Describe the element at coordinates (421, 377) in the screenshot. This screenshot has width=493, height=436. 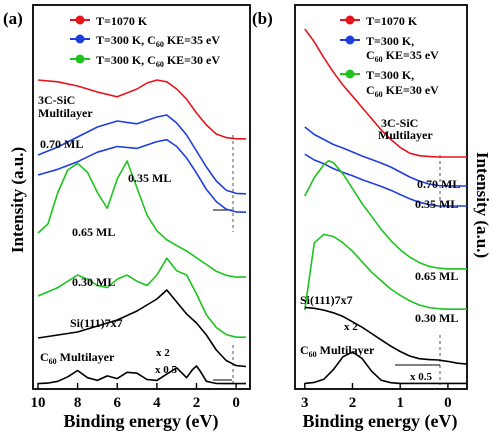
I see `annot-b-x05: x 0.5` at that location.